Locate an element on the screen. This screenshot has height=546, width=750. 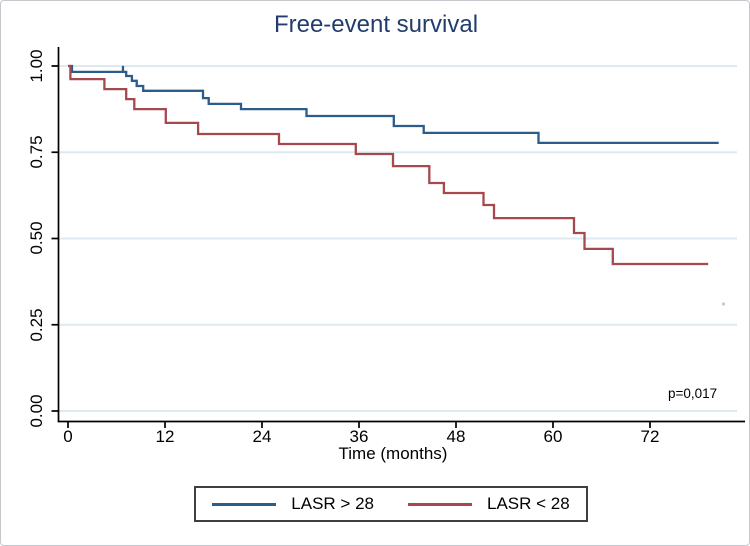
legend-label-lasr-gt-28: LASR > 28 is located at coordinates (332, 503).